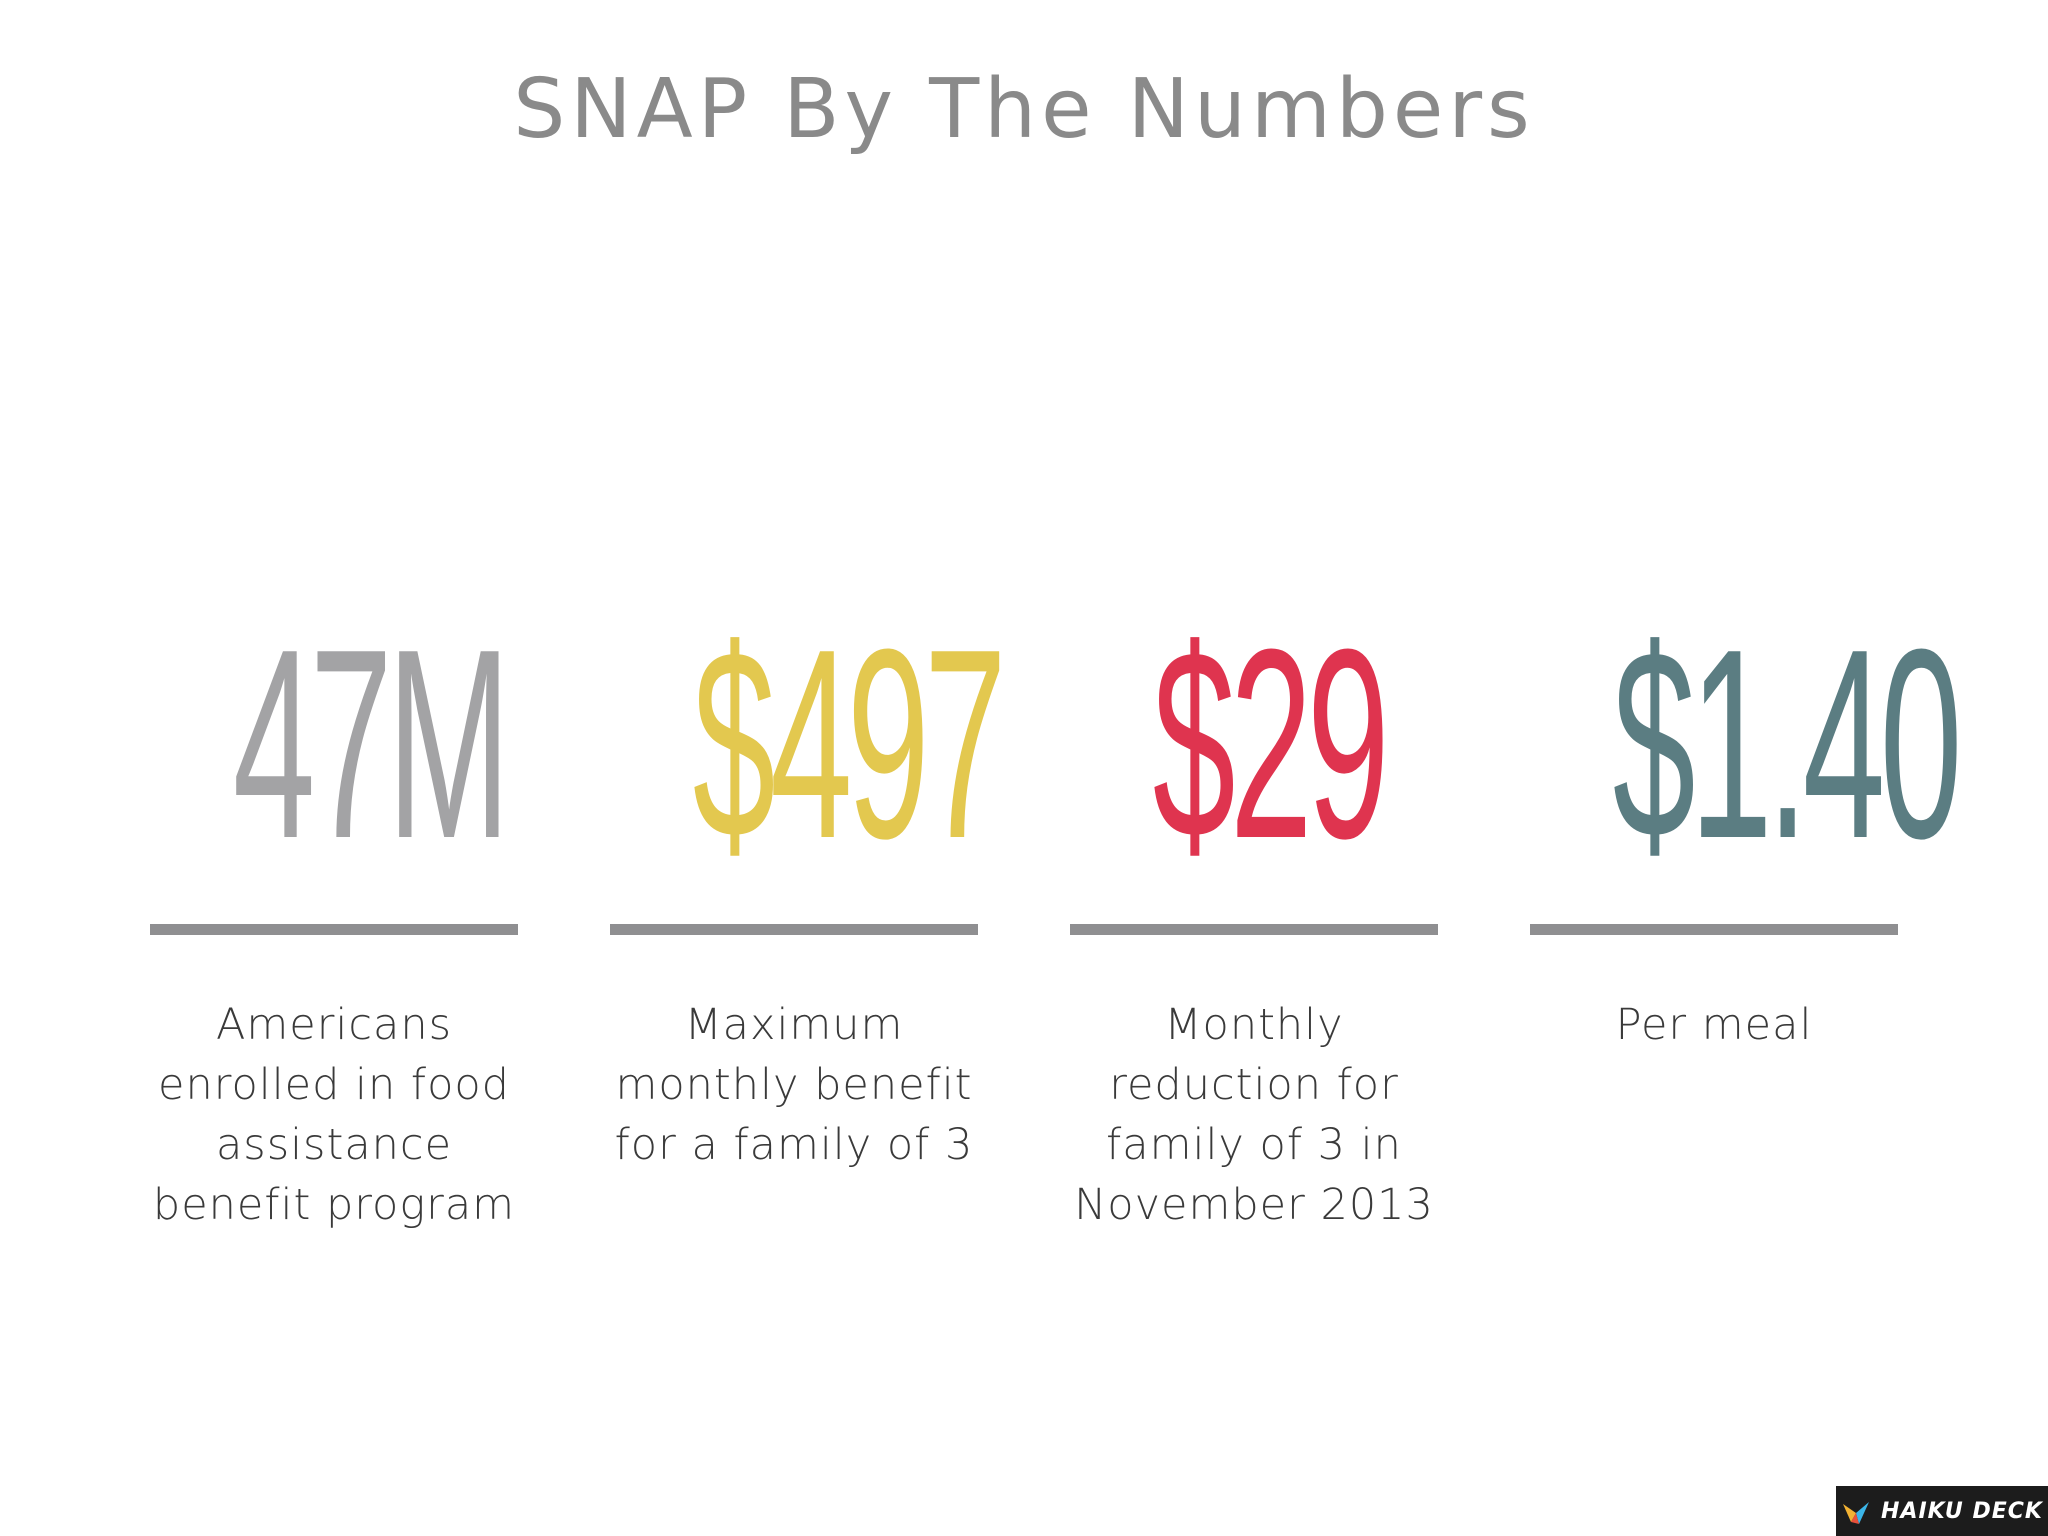 This screenshot has width=2048, height=1536. I want to click on stat-label: Per meal, so click(1714, 1025).